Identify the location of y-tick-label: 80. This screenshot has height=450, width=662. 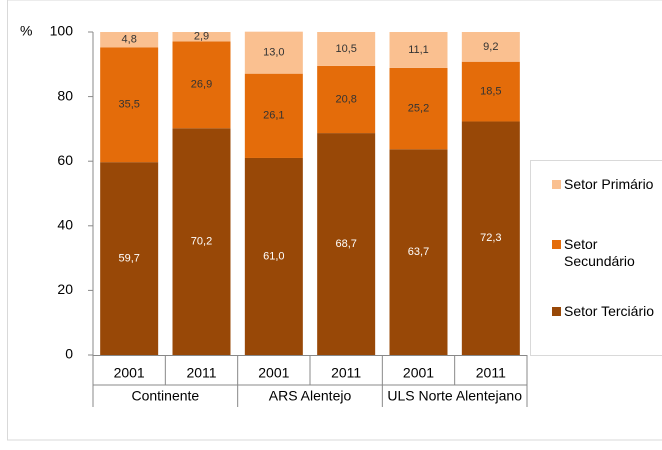
(65, 95).